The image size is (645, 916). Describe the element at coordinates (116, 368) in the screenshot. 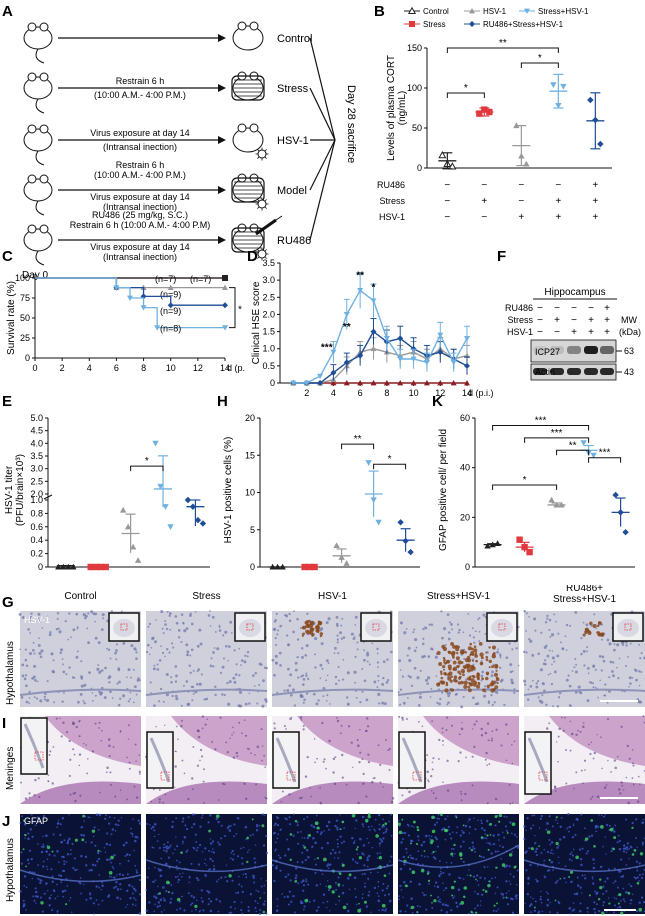

I see `x-tick-label: 6` at that location.